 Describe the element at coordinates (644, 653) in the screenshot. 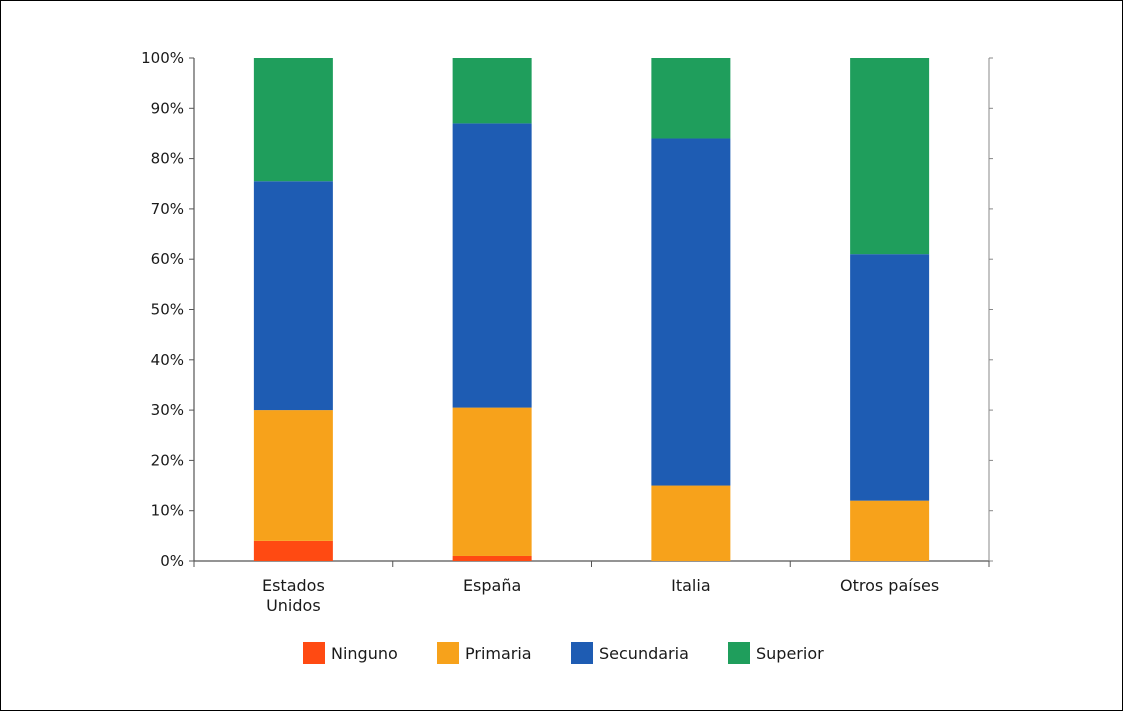

I see `legend-label: Secundaria` at that location.